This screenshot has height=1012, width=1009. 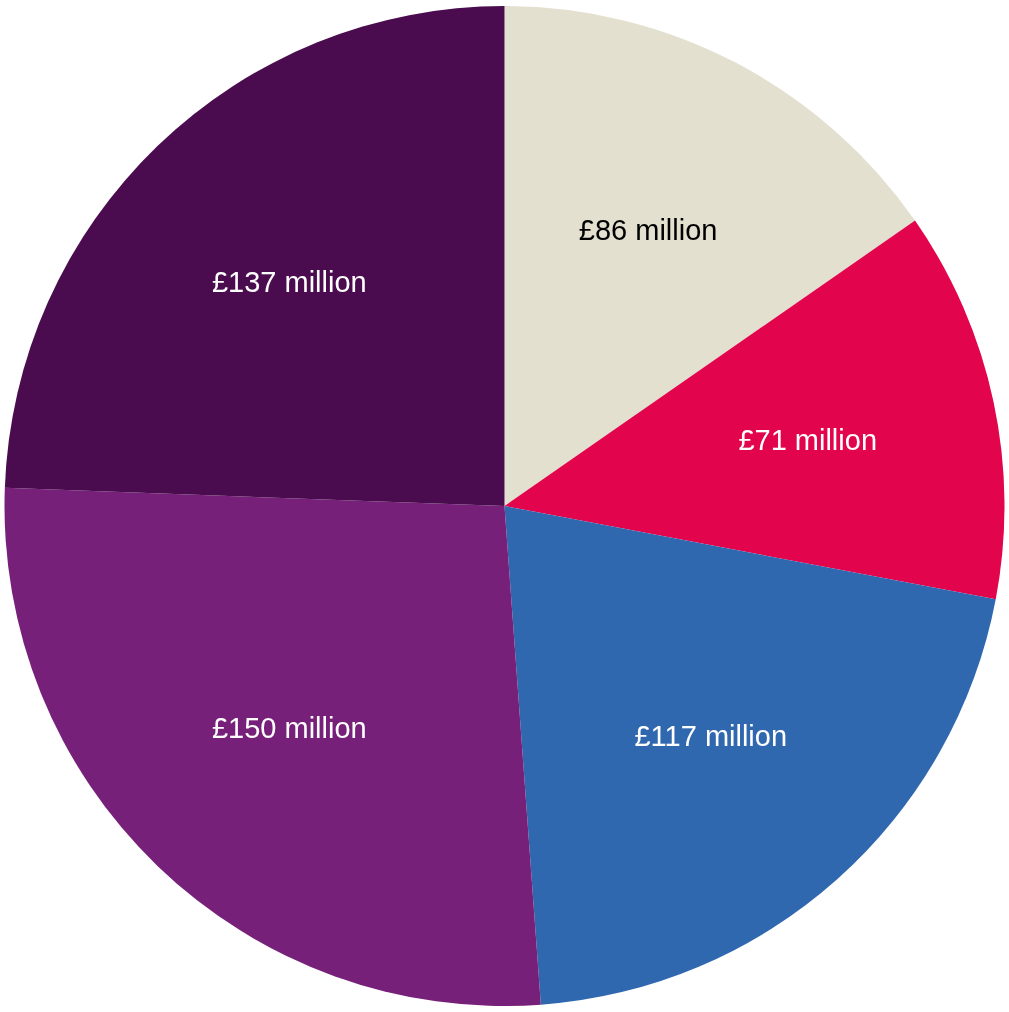 I want to click on data-label: £117 million, so click(x=711, y=736).